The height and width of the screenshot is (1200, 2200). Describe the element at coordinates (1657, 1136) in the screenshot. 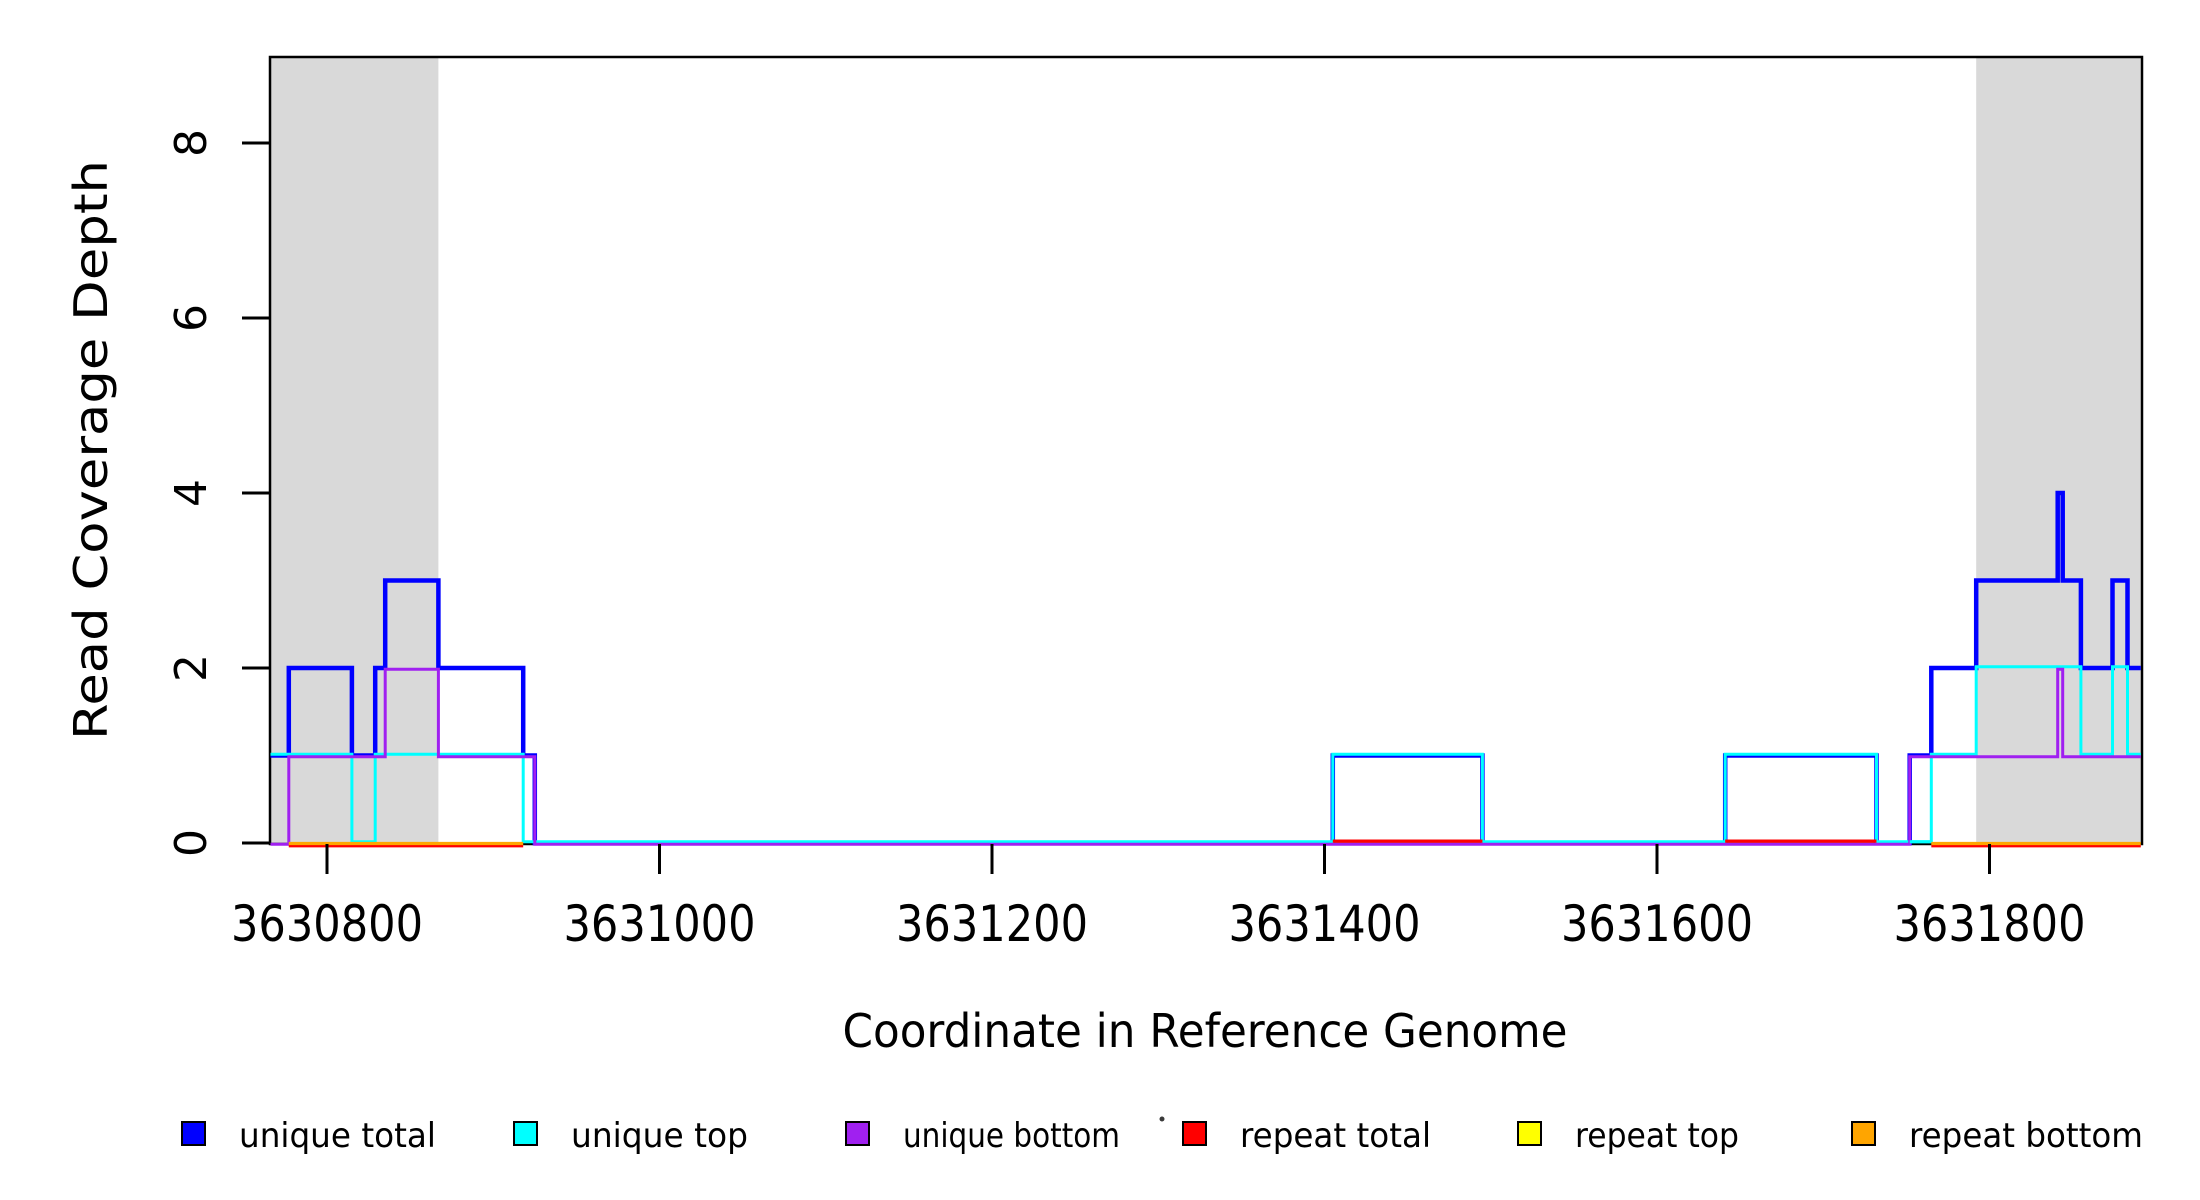

I see `legend-label-repeat-top: repeat top` at that location.